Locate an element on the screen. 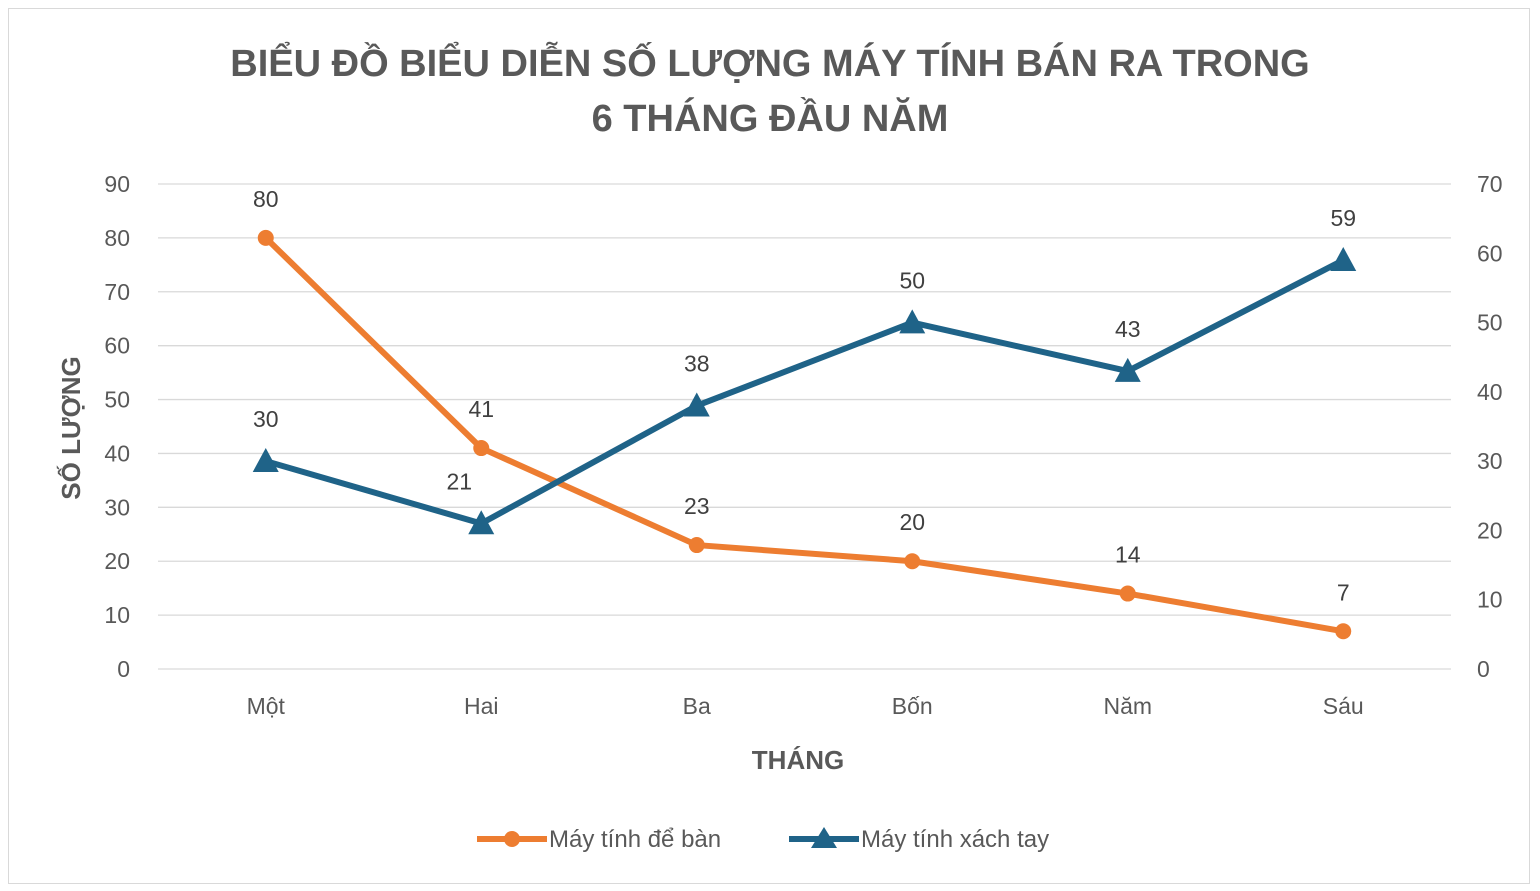 The height and width of the screenshot is (891, 1540). data-label: 41 is located at coordinates (481, 409).